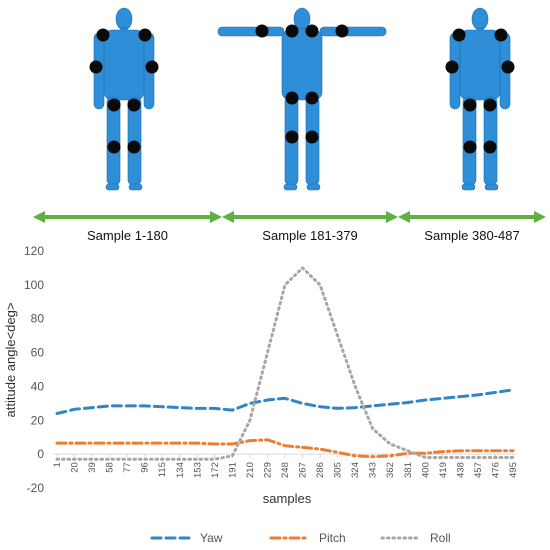 The width and height of the screenshot is (550, 550). I want to click on x-tick-label: 115, so click(162, 469).